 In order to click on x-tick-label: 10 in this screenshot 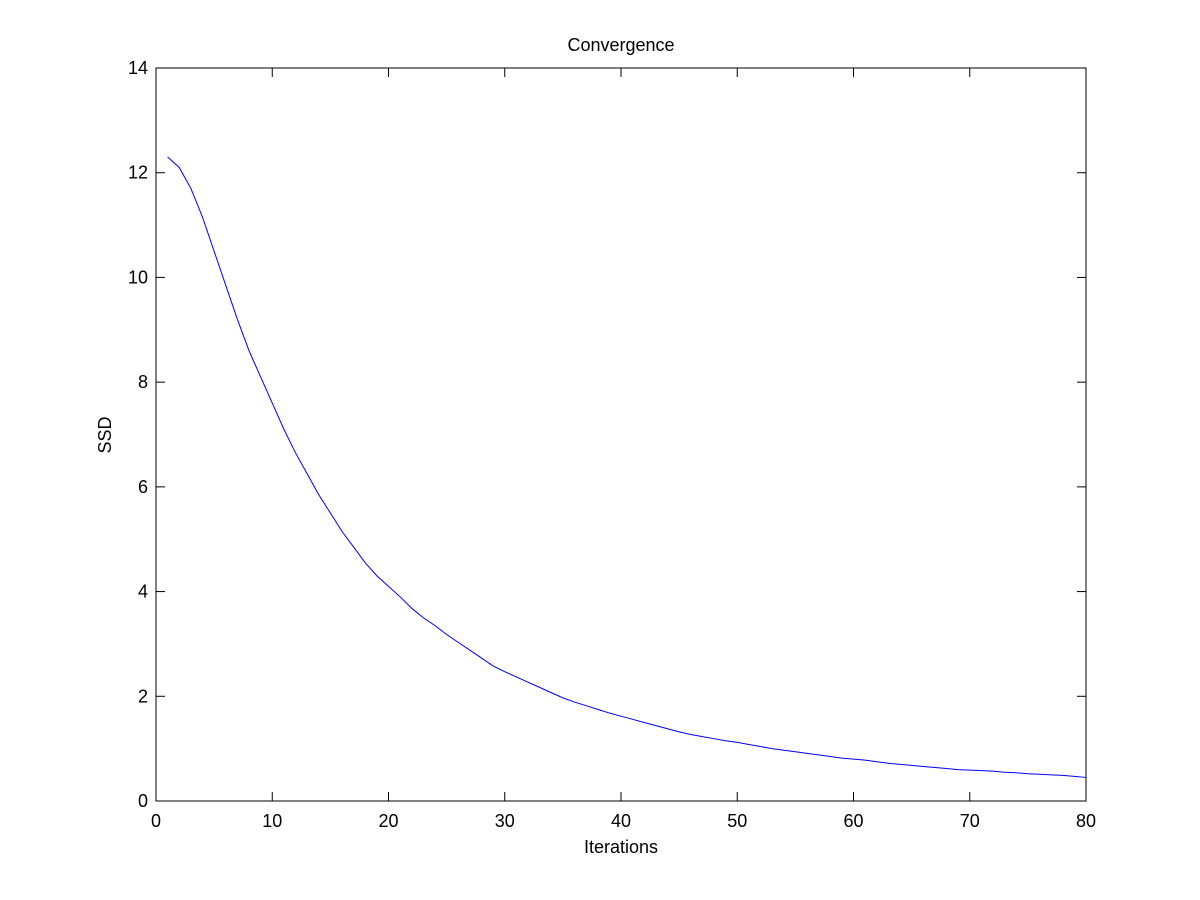, I will do `click(272, 821)`.